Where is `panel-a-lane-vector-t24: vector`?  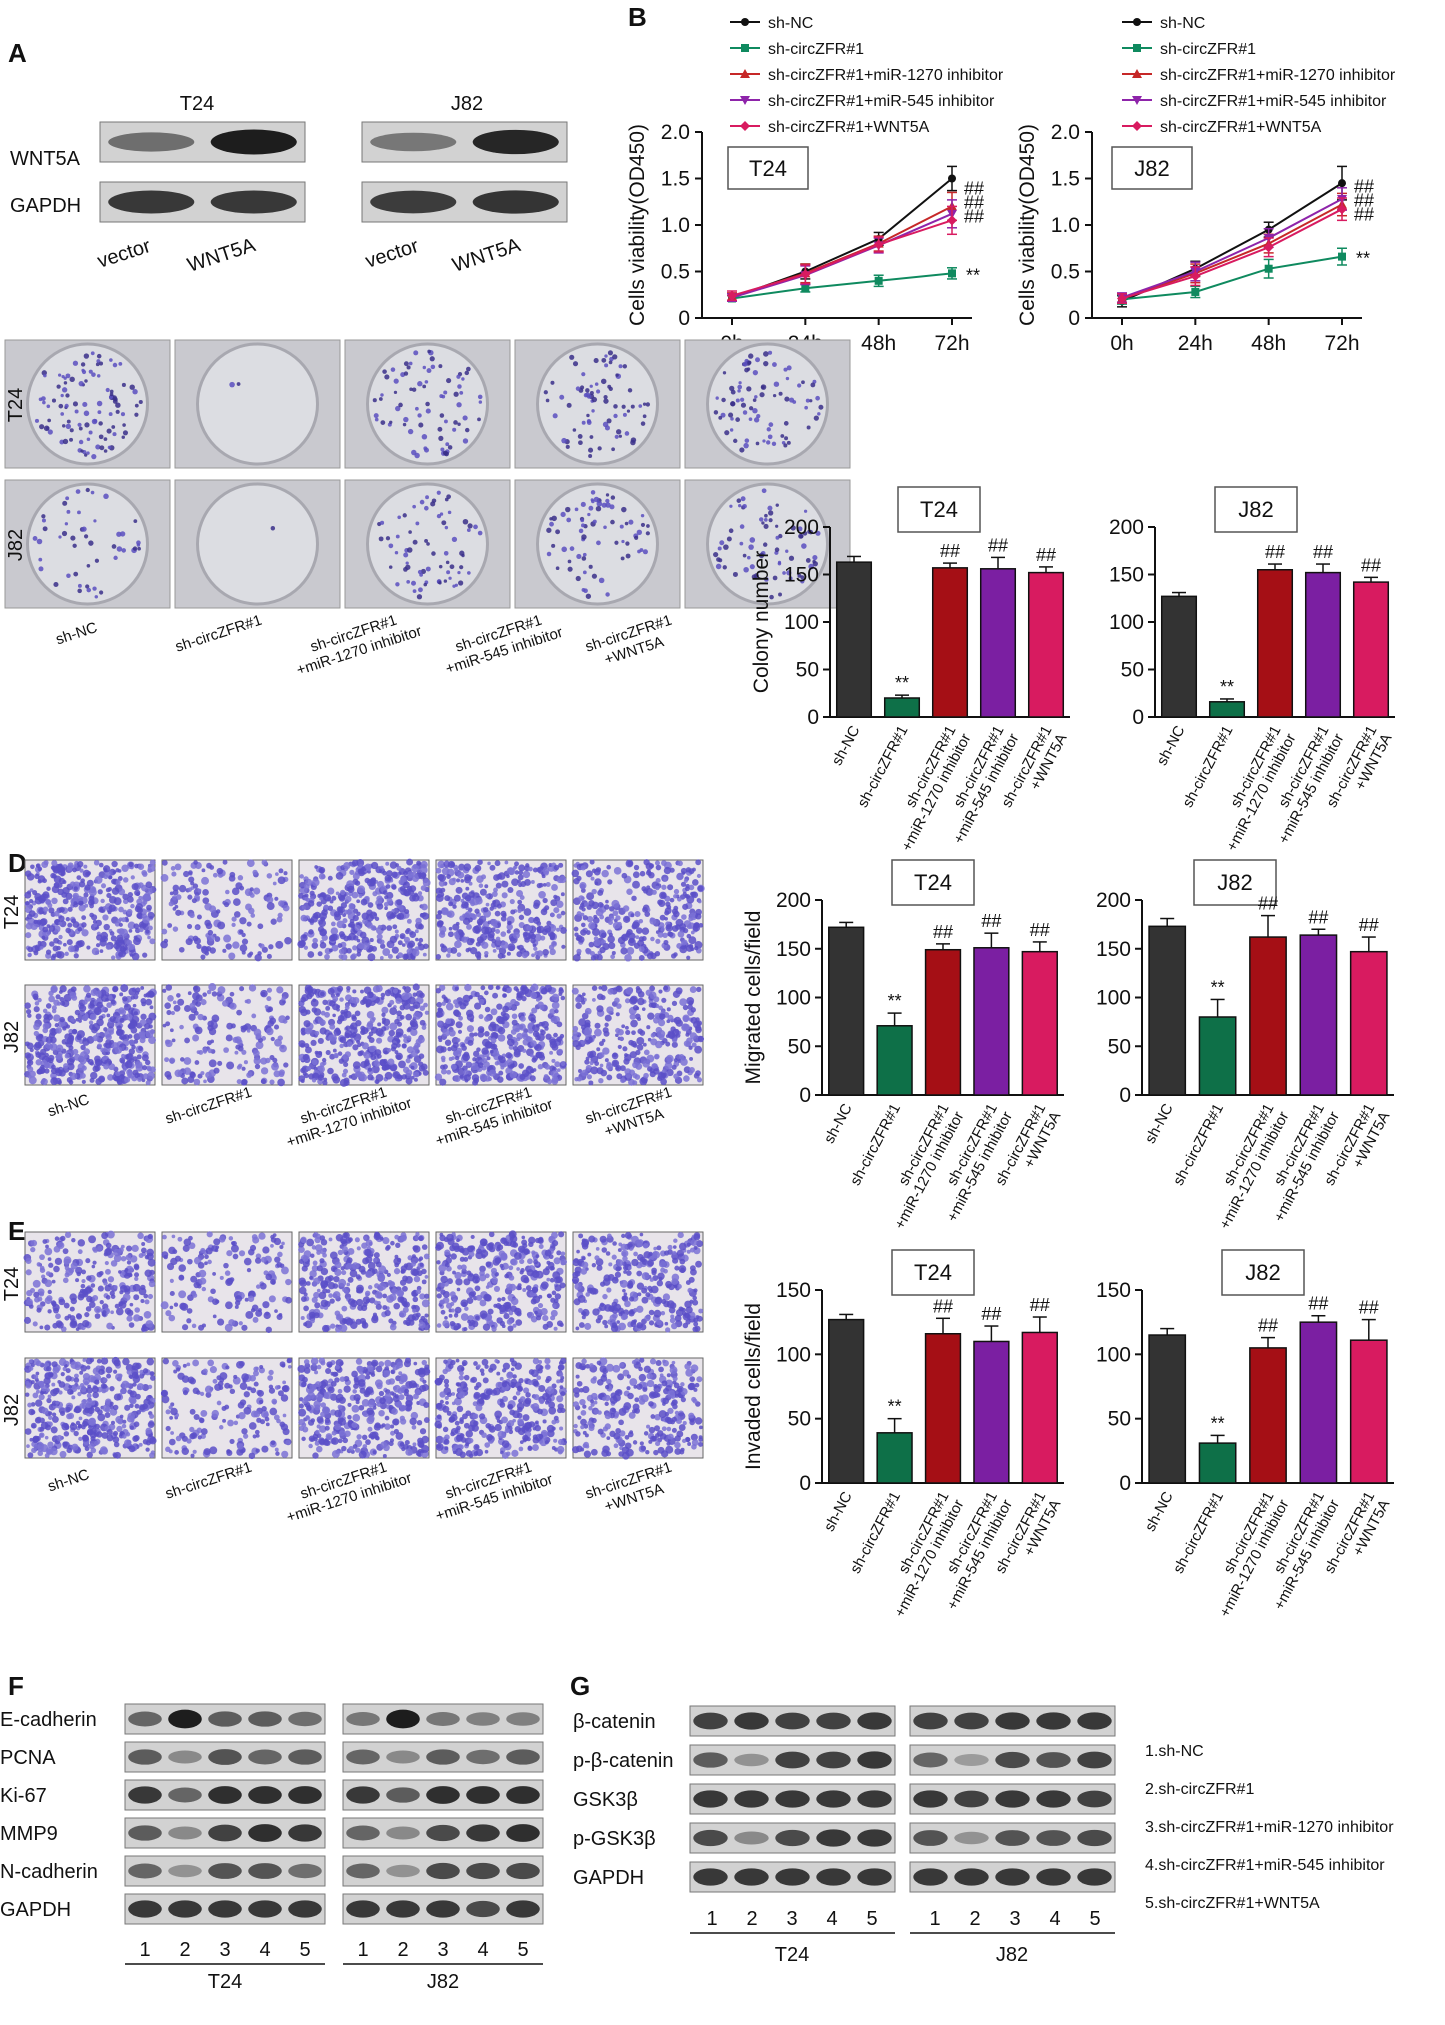
panel-a-lane-vector-t24: vector is located at coordinates (124, 254).